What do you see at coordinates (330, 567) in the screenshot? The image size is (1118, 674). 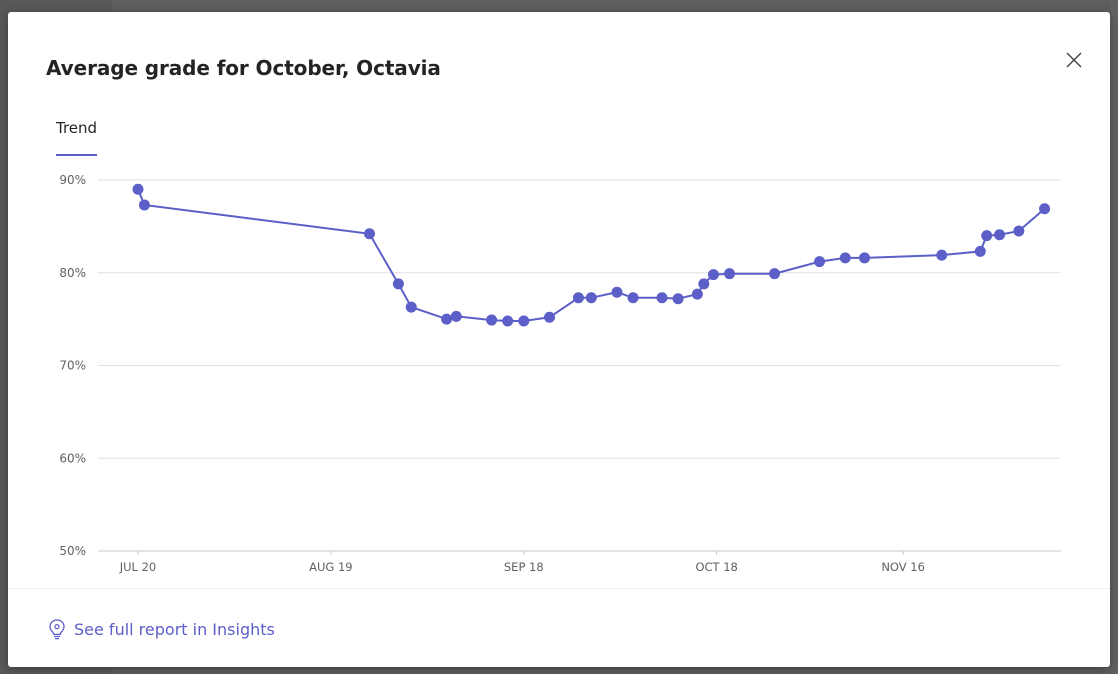 I see `x-tick-label: AUG 19` at bounding box center [330, 567].